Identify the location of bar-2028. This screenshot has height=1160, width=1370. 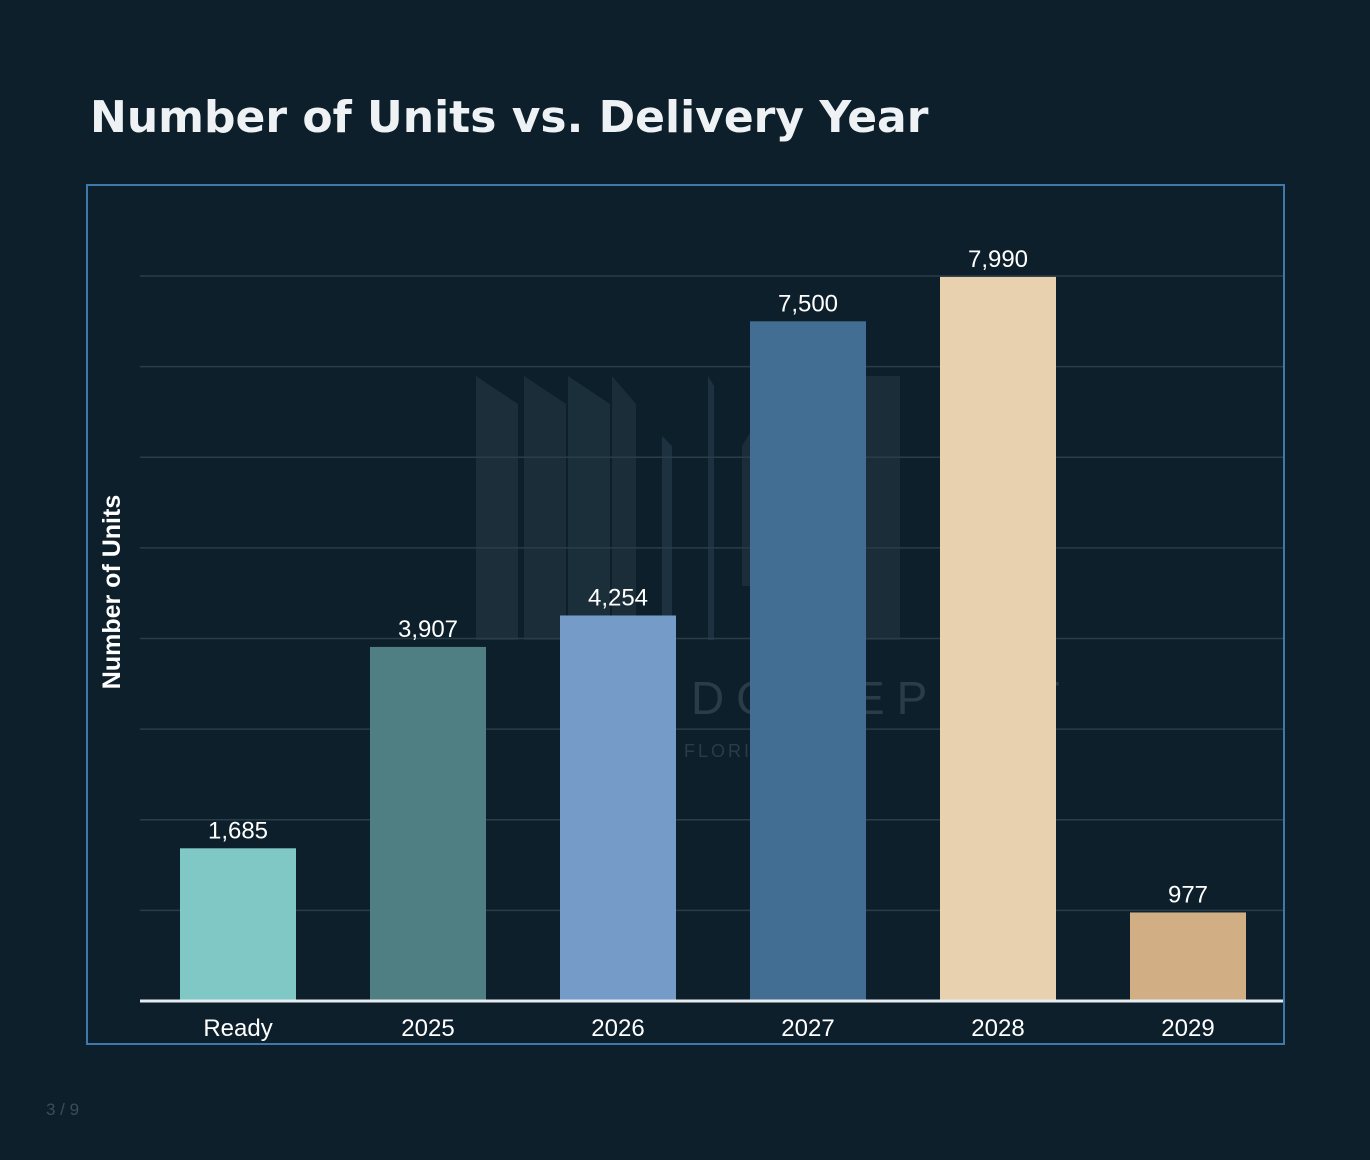
(998, 638).